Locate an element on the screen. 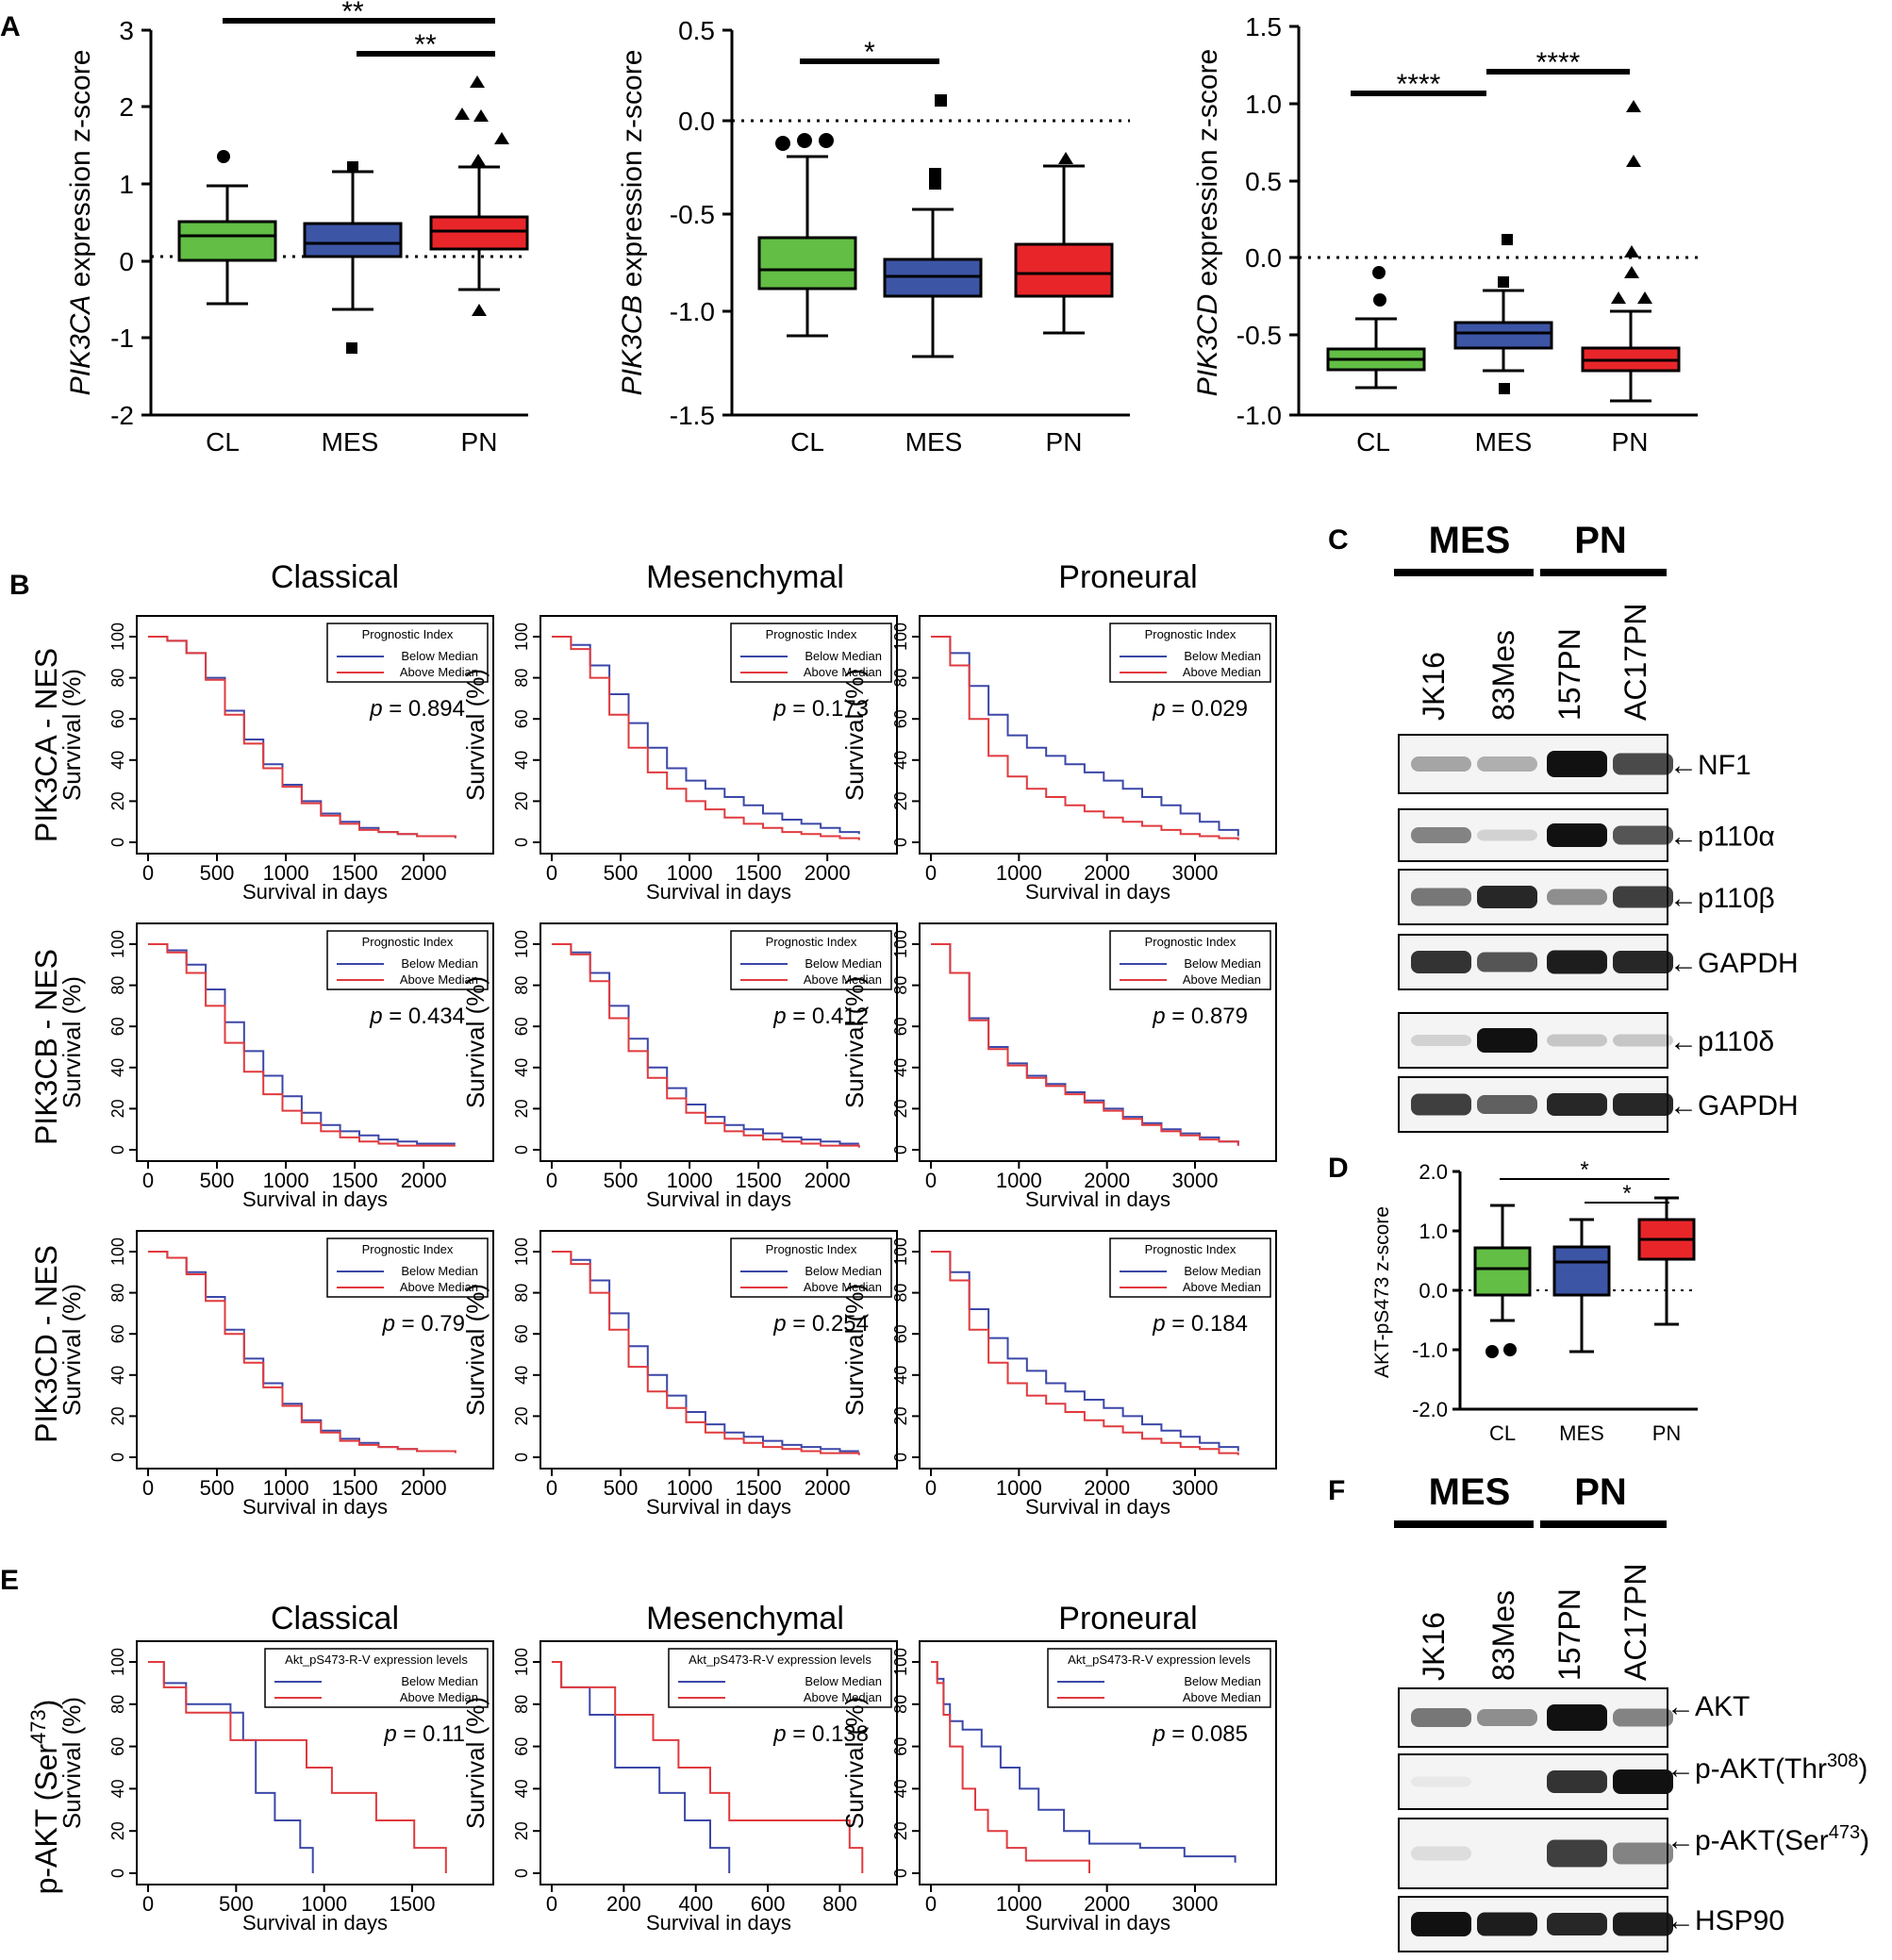 The width and height of the screenshot is (1892, 1960). row-label: PIK3CB - NES is located at coordinates (46, 1047).